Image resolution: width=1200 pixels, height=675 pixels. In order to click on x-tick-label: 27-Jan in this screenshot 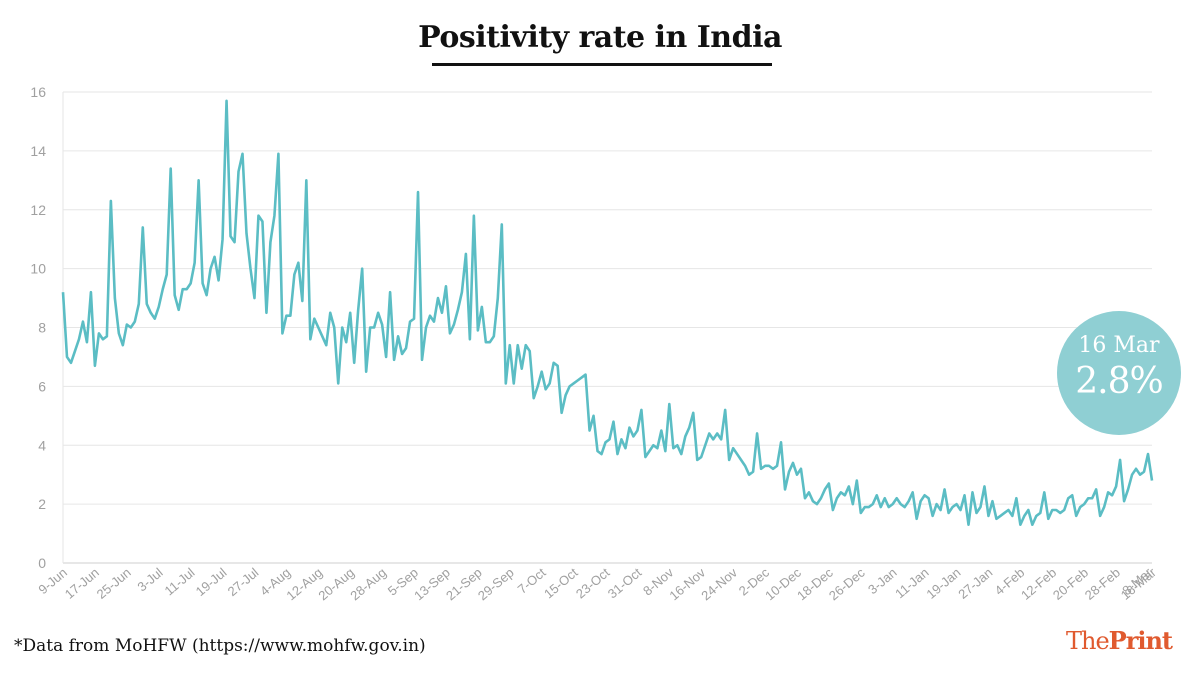, I will do `click(975, 583)`.